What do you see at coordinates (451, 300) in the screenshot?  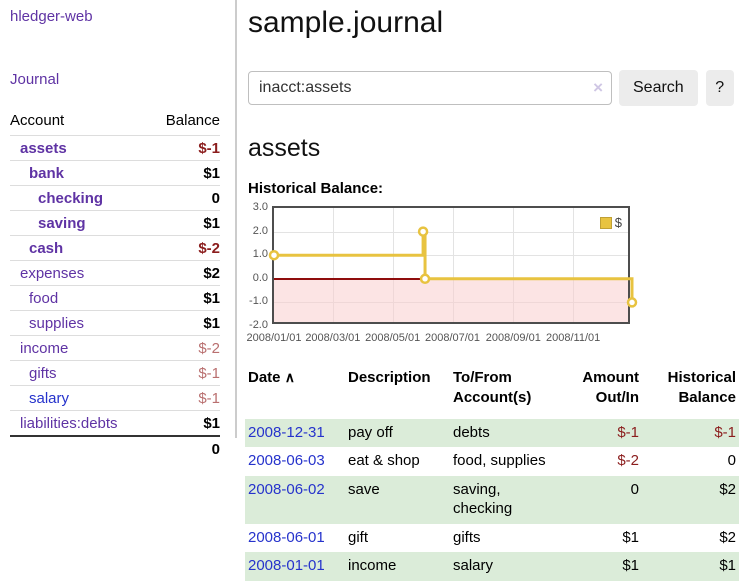 I see `negative-region` at bounding box center [451, 300].